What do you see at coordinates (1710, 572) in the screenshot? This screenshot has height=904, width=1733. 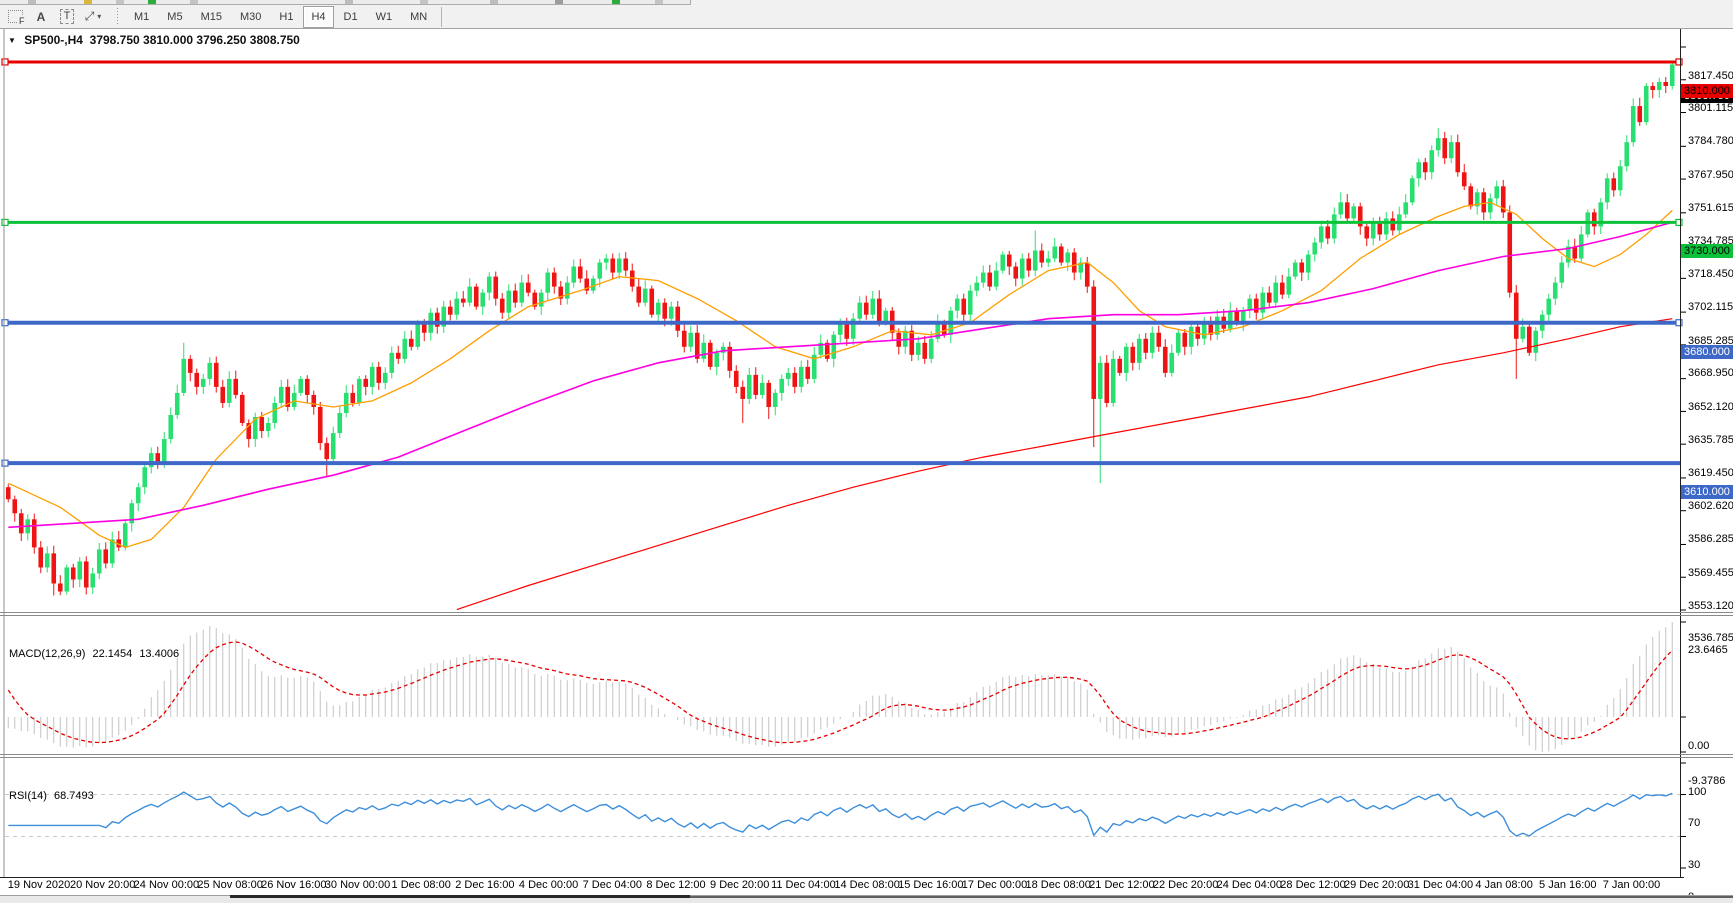 I see `price-tick-label: 3569.455` at bounding box center [1710, 572].